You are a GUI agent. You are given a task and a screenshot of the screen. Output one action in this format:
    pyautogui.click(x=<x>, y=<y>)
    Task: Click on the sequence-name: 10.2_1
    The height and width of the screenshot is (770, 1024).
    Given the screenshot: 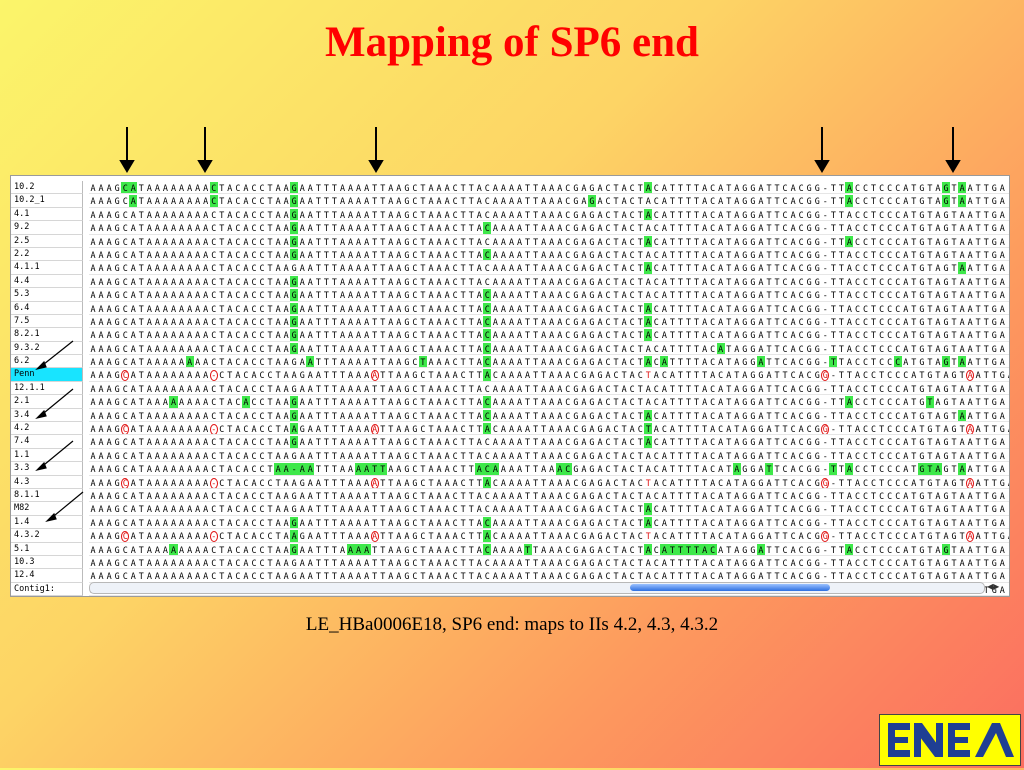 What is the action you would take?
    pyautogui.click(x=47, y=201)
    